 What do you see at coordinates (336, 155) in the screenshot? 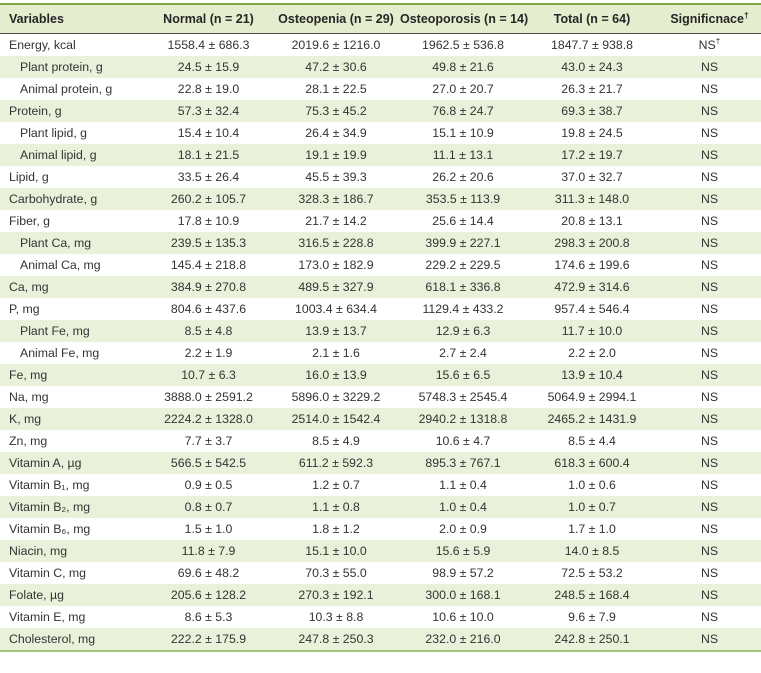
I see `value-cell-osteopenia: 19.1 ± 19.9` at bounding box center [336, 155].